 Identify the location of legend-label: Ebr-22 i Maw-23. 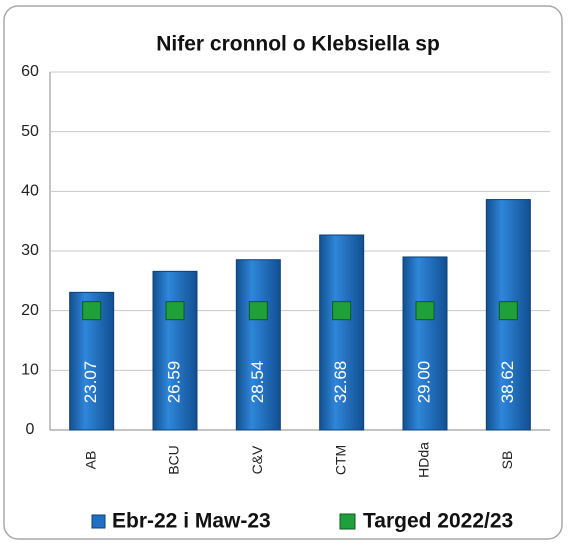
(191, 521).